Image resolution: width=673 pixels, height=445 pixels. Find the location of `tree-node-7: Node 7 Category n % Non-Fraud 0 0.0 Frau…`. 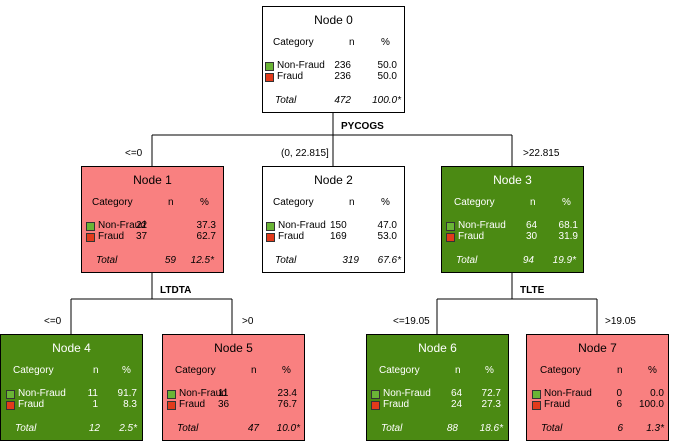

tree-node-7: Node 7 Category n % Non-Fraud 0 0.0 Frau… is located at coordinates (597, 387).